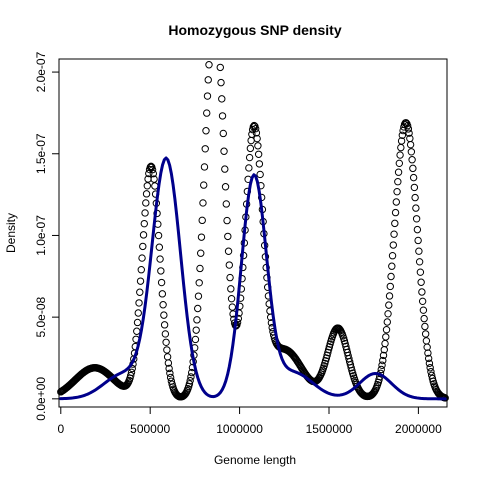 The height and width of the screenshot is (480, 480). I want to click on chart-title: Homozygous SNP density, so click(254, 30).